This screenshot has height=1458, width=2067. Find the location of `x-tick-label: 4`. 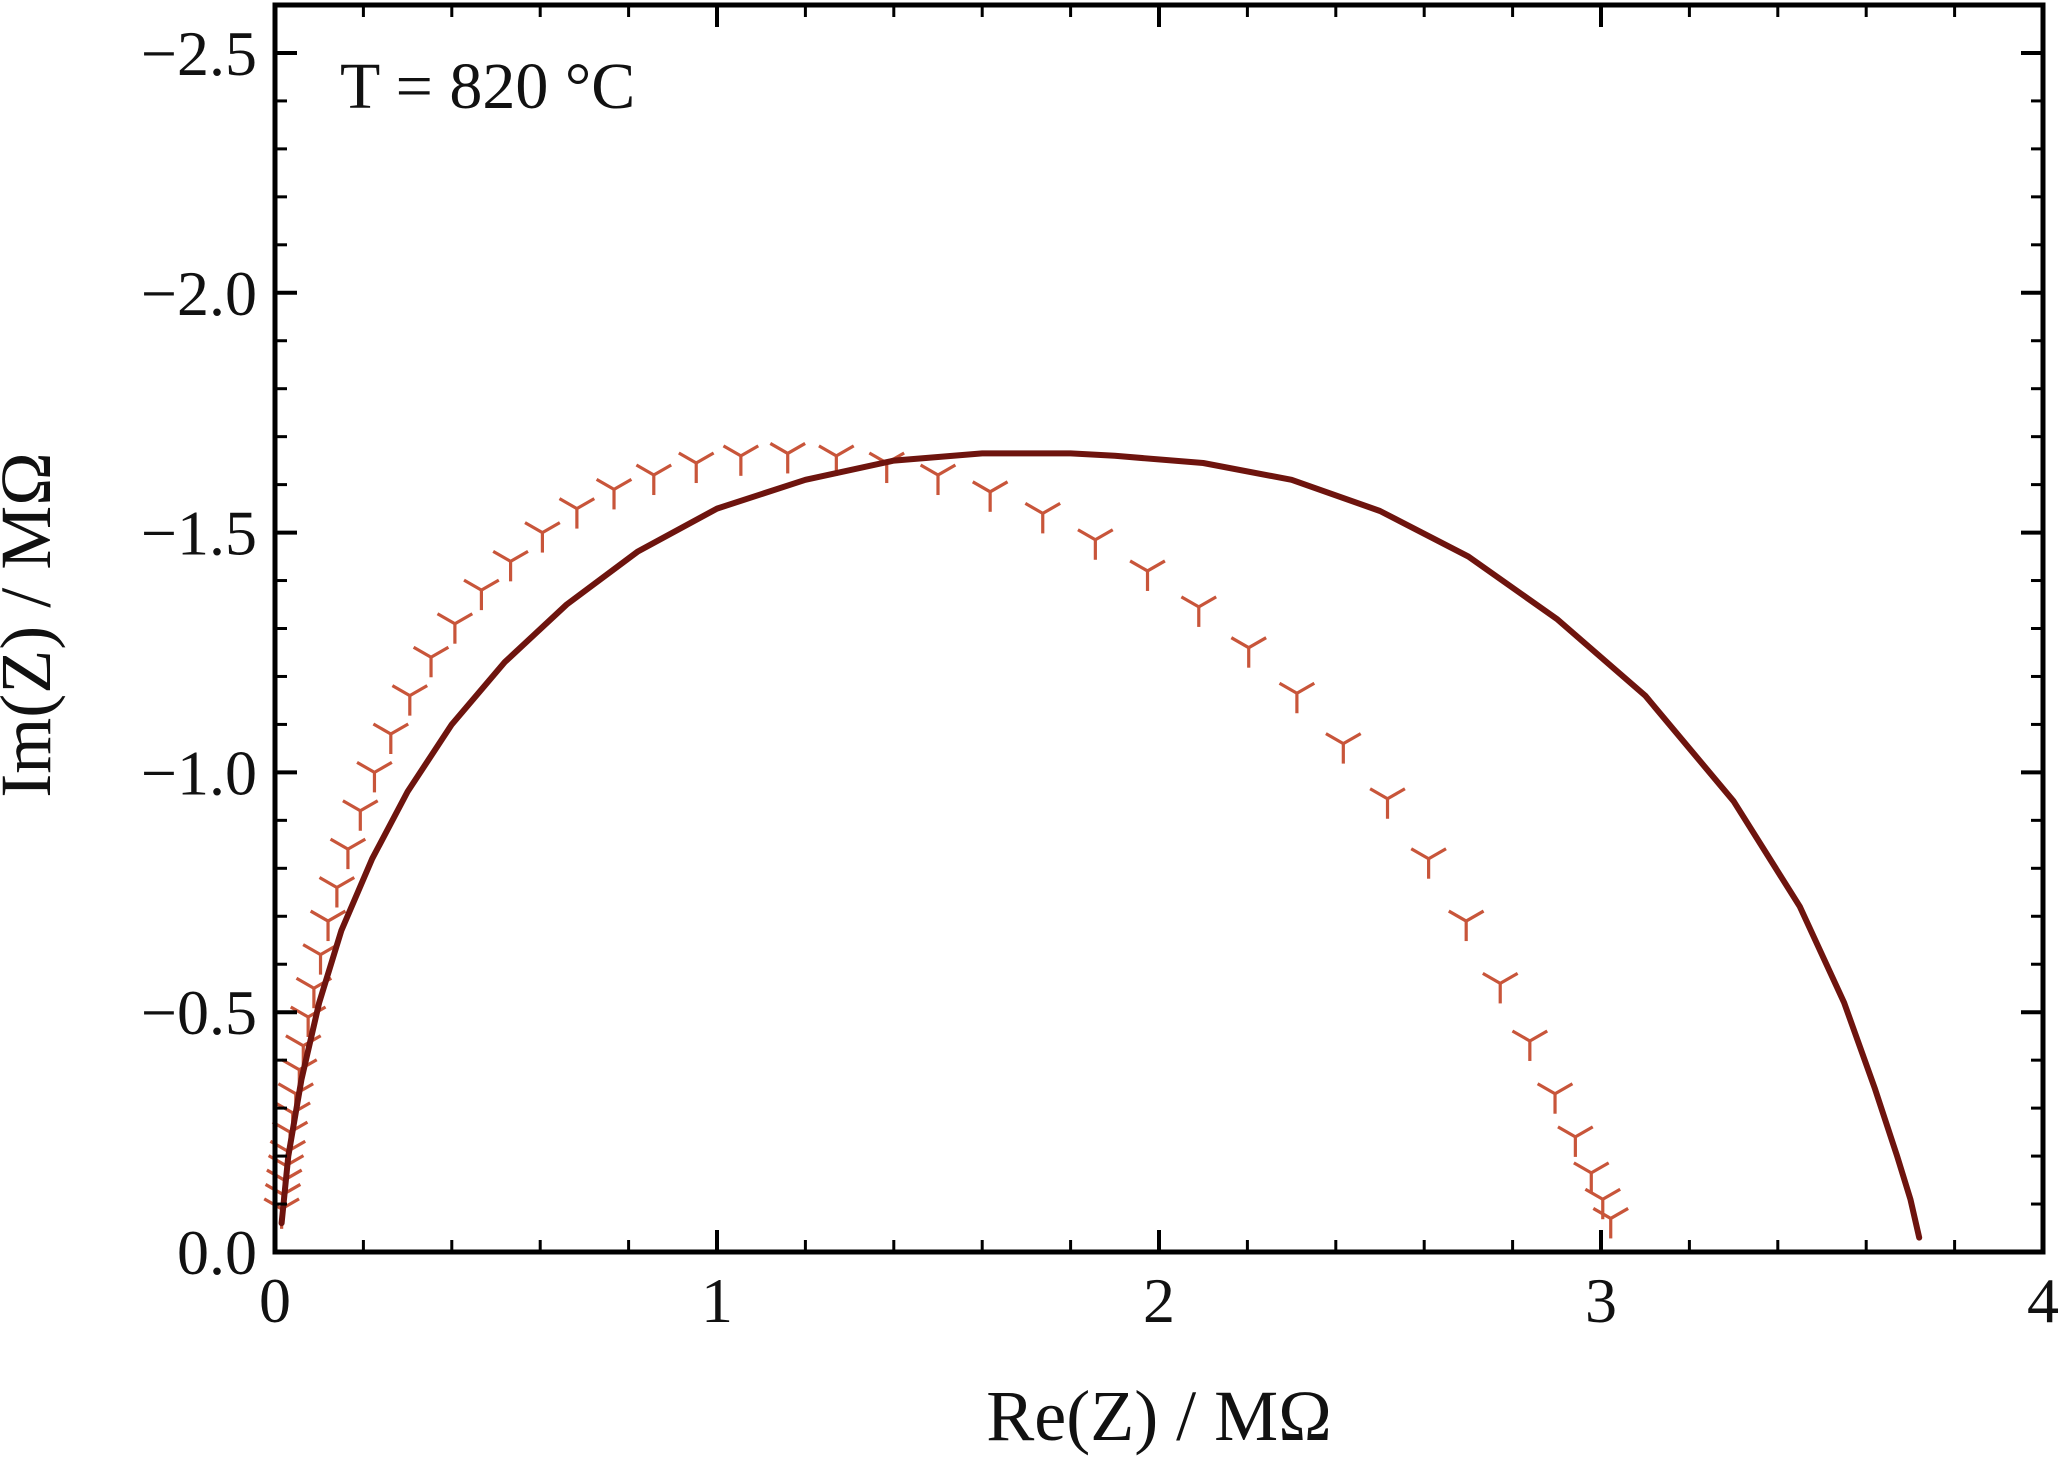

x-tick-label: 4 is located at coordinates (2043, 1300).